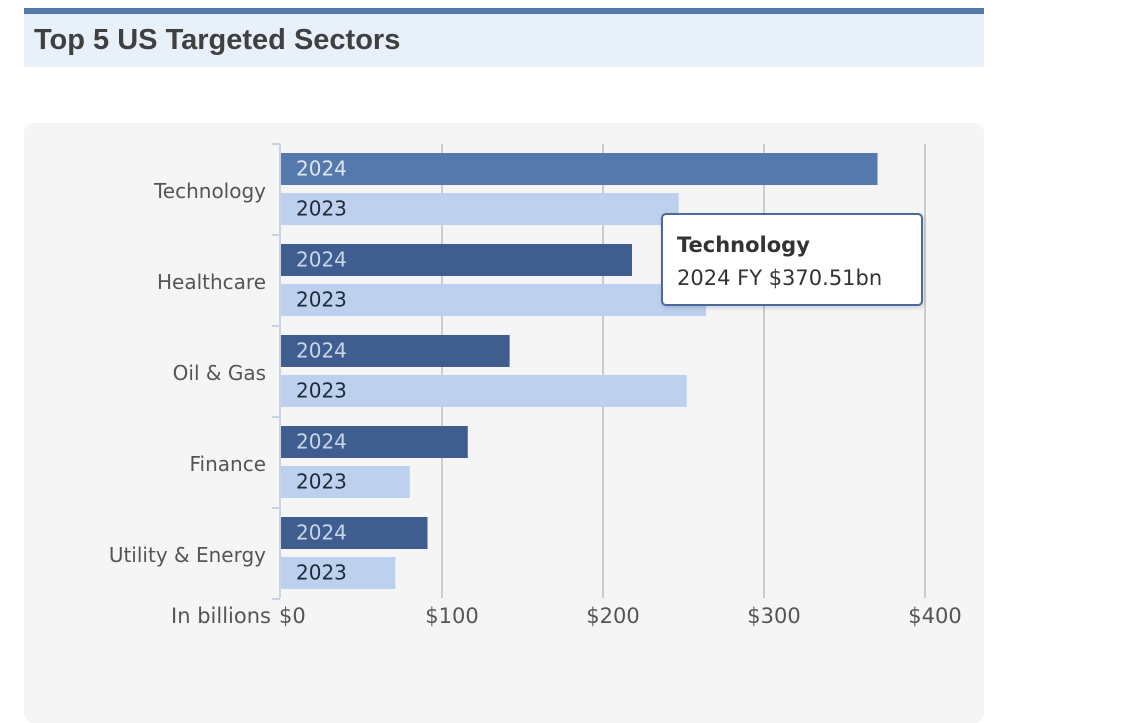 This screenshot has height=723, width=1124. I want to click on x-tick-label: $100, so click(451, 616).